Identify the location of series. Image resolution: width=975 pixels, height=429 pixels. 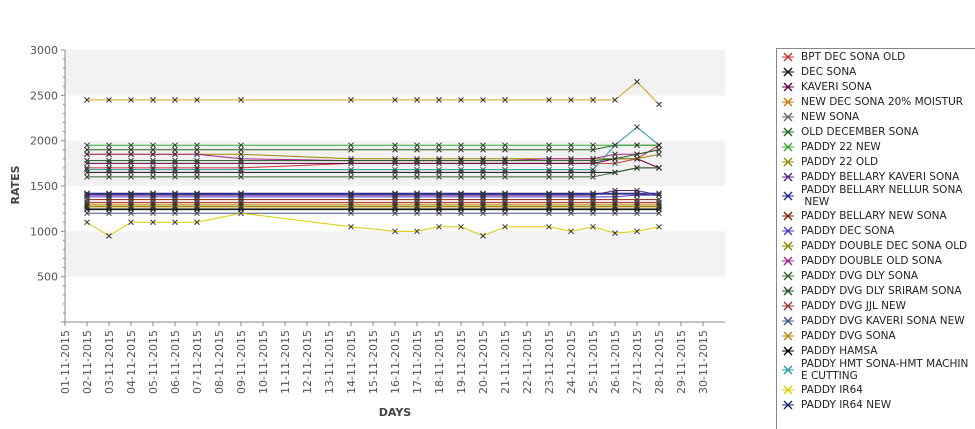
(373, 155).